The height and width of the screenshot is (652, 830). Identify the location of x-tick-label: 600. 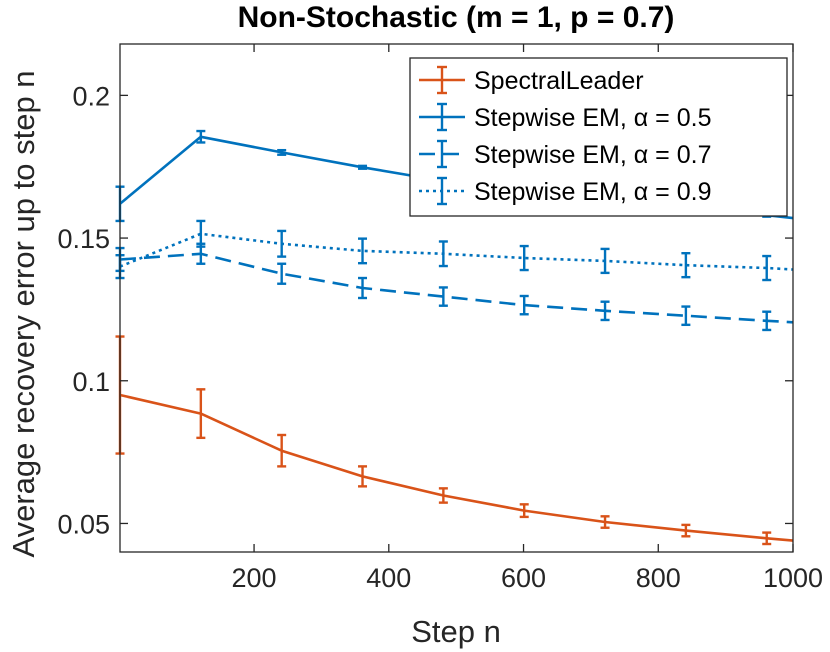
(523, 578).